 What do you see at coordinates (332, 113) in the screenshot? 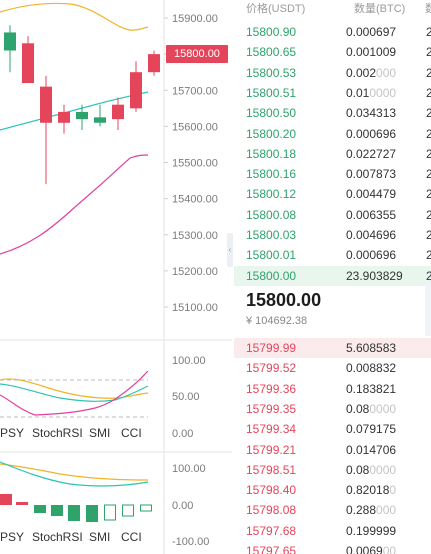
I see `bid-row: 15800.50 0.034313 2` at bounding box center [332, 113].